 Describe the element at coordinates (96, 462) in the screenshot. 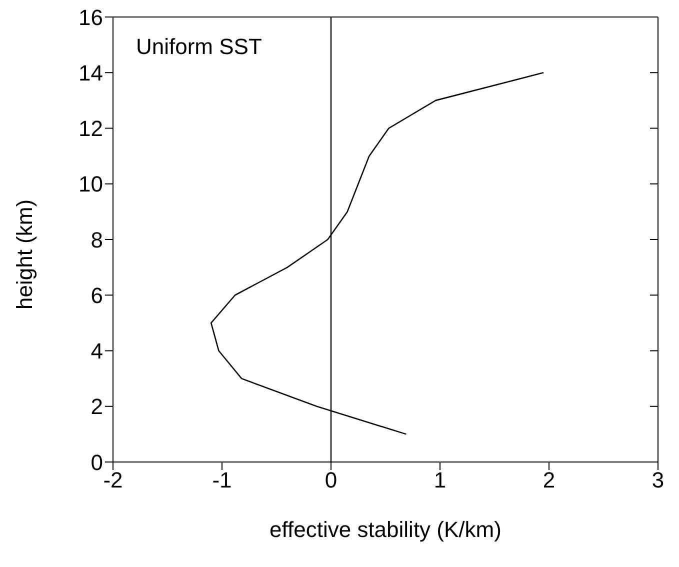

I see `y-tick-label: 0` at that location.